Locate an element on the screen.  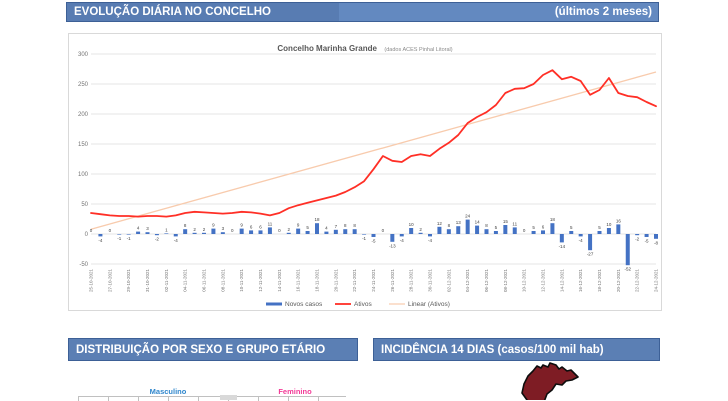
incidence-header-bar: INCIDÊNCIA 14 DIAS (casos/100 mil hab) is located at coordinates (516, 349).